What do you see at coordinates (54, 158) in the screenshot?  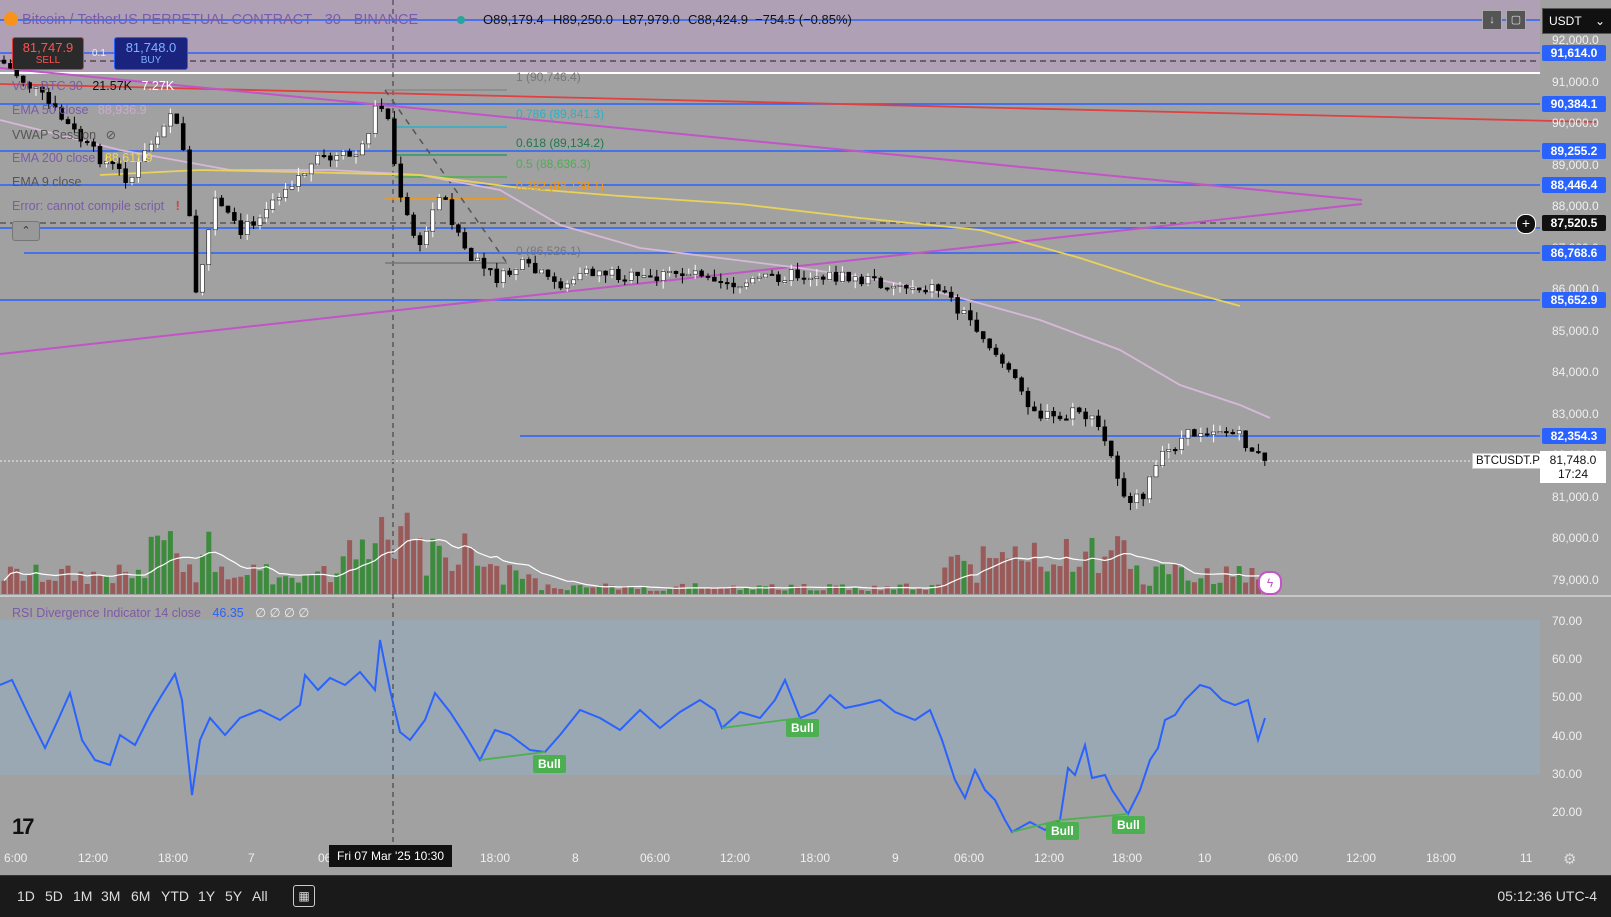 I see `legend-ema200-title: EMA 200 close` at bounding box center [54, 158].